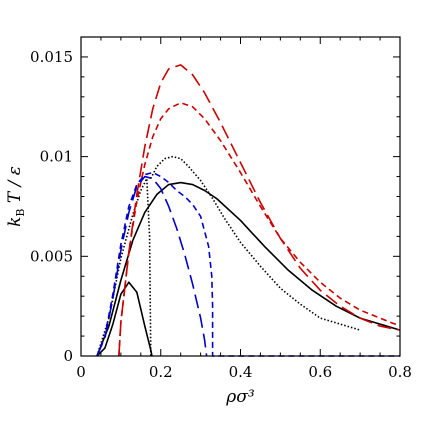 The image size is (436, 436). What do you see at coordinates (240, 397) in the screenshot?
I see `x-axis-label: ρσ³` at bounding box center [240, 397].